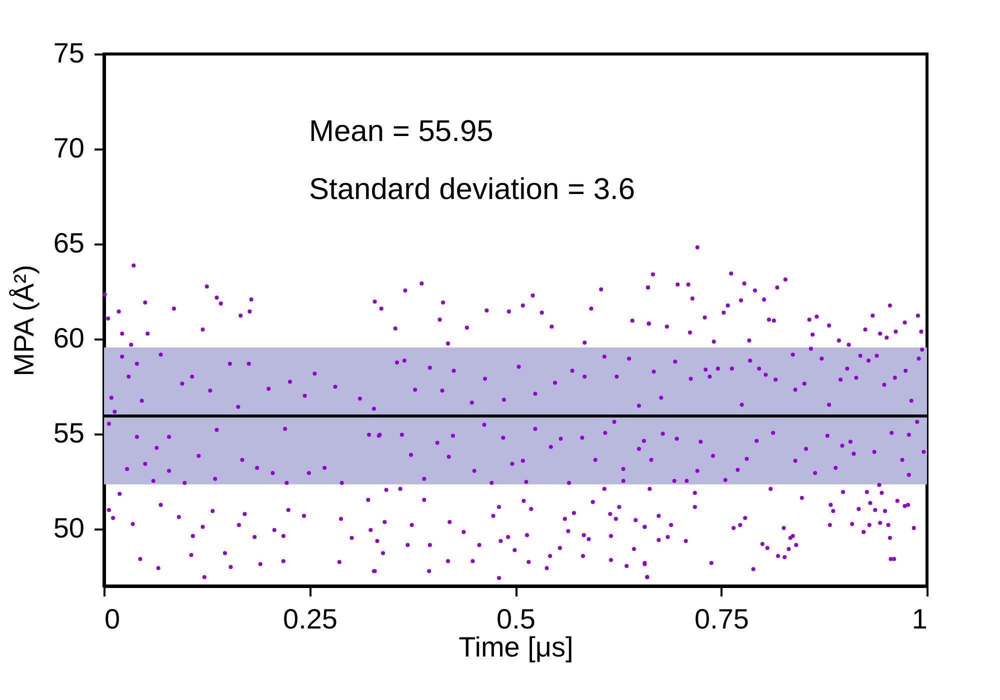  I want to click on y-tick-label: 50, so click(68, 528).